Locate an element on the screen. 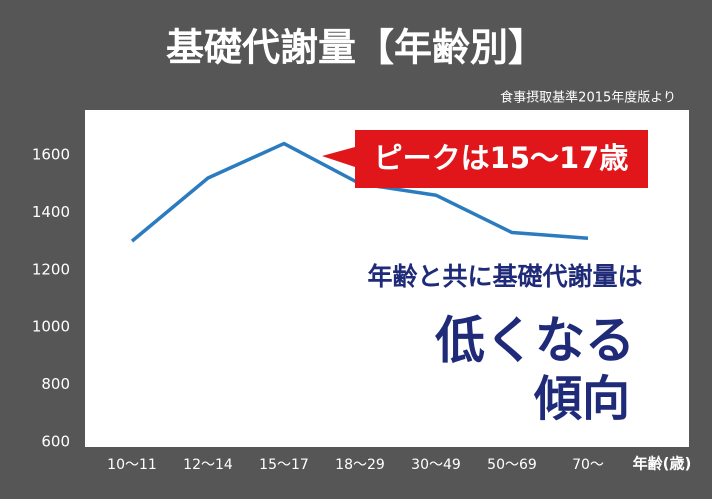 The height and width of the screenshot is (499, 712). annotation: 傾向 is located at coordinates (581, 399).